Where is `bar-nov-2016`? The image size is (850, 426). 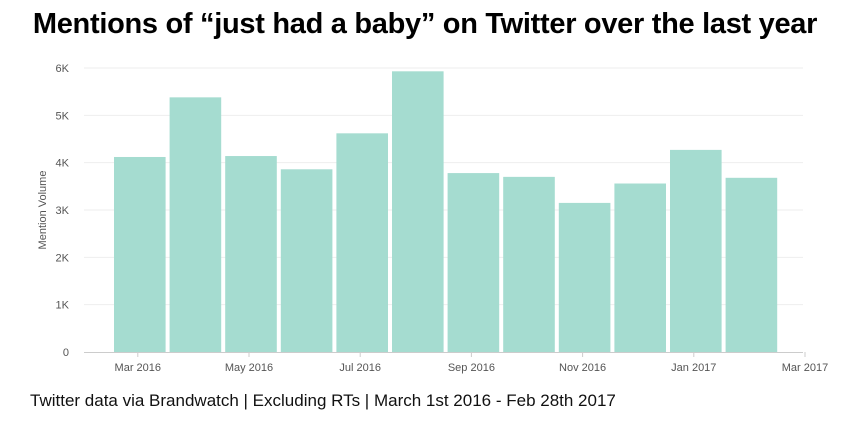 bar-nov-2016 is located at coordinates (584, 277).